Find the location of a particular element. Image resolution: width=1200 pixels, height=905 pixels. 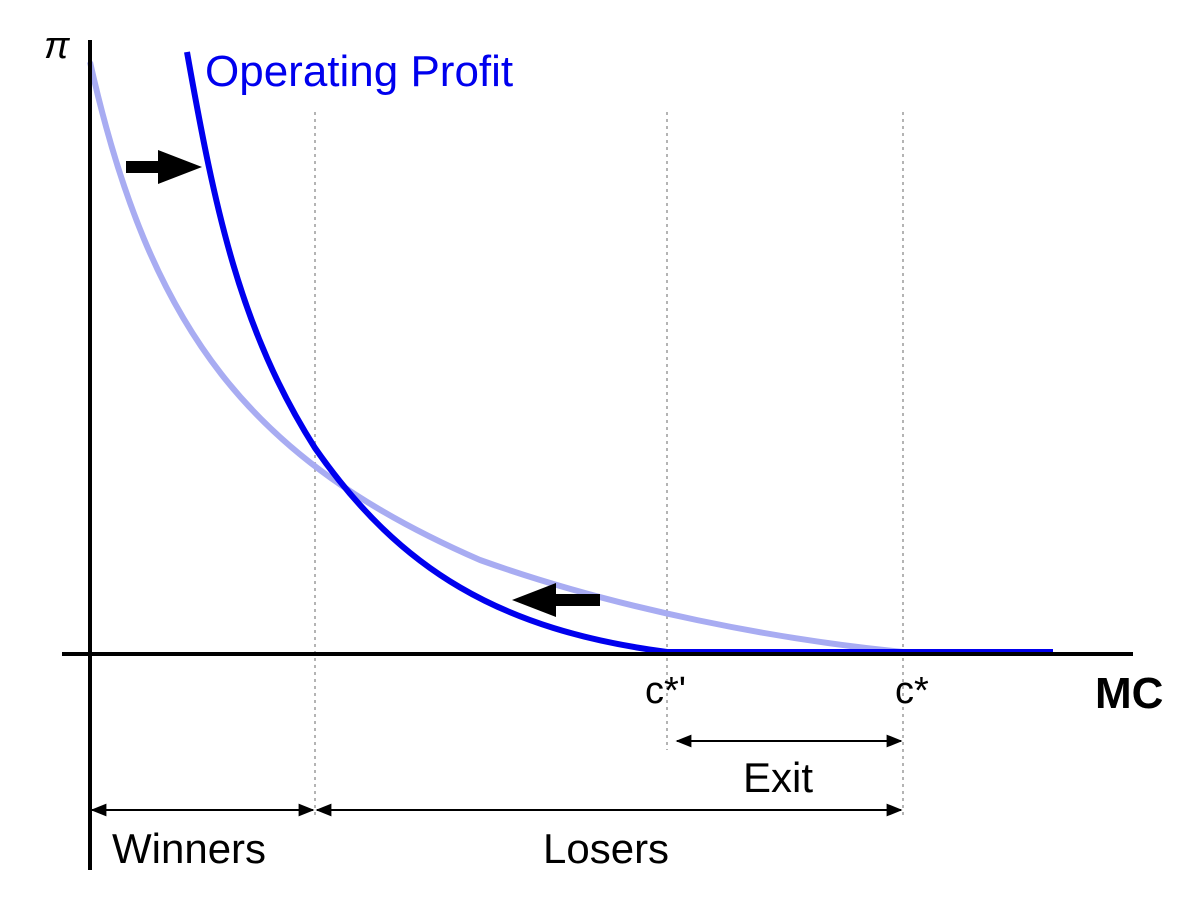

cutoff-old-label: c* is located at coordinates (912, 691).